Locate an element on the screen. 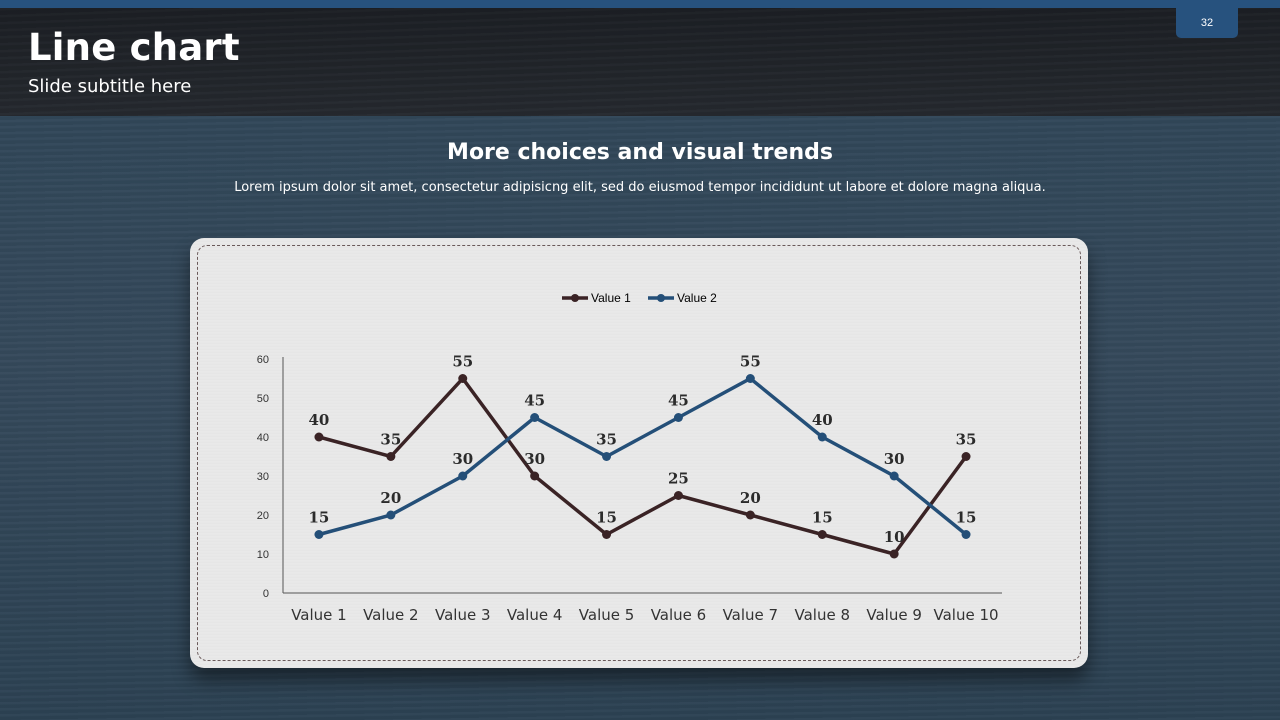 Image resolution: width=1280 pixels, height=720 pixels. y-tick-label: 50 is located at coordinates (263, 399).